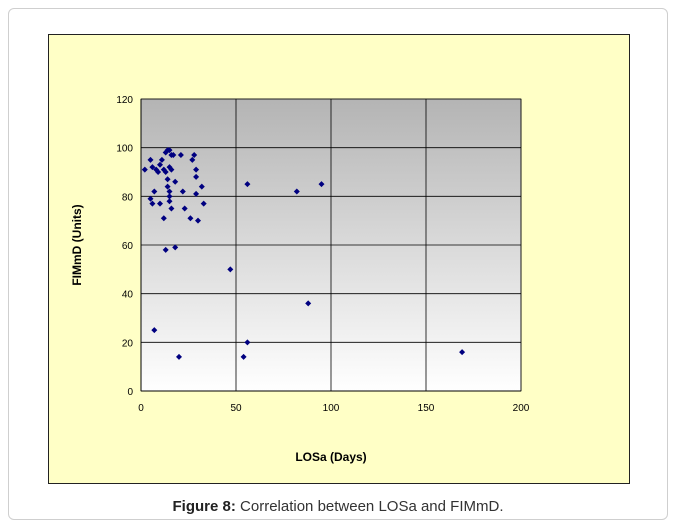  Describe the element at coordinates (521, 408) in the screenshot. I see `x-tick-label: 200` at that location.